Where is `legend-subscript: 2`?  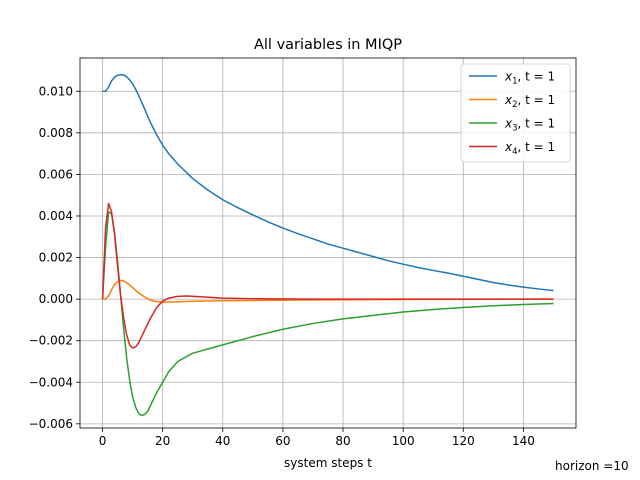
legend-subscript: 2 is located at coordinates (514, 105).